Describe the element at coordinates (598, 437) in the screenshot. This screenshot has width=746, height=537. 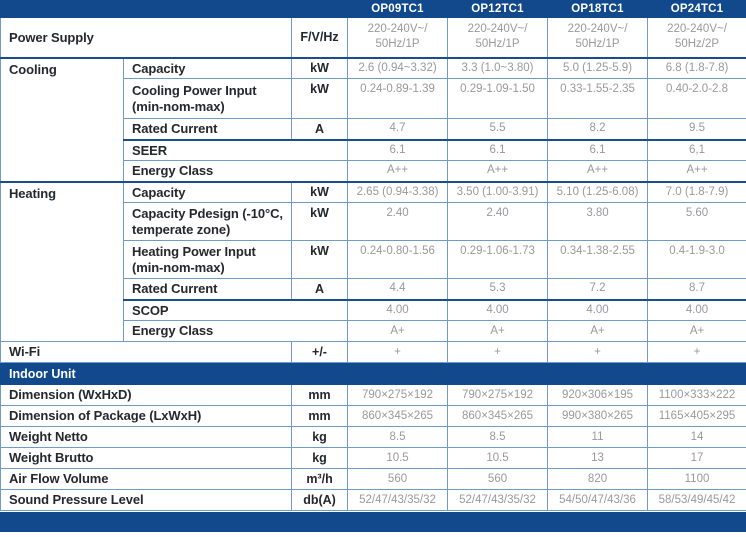
I see `value-cell: 11` at that location.